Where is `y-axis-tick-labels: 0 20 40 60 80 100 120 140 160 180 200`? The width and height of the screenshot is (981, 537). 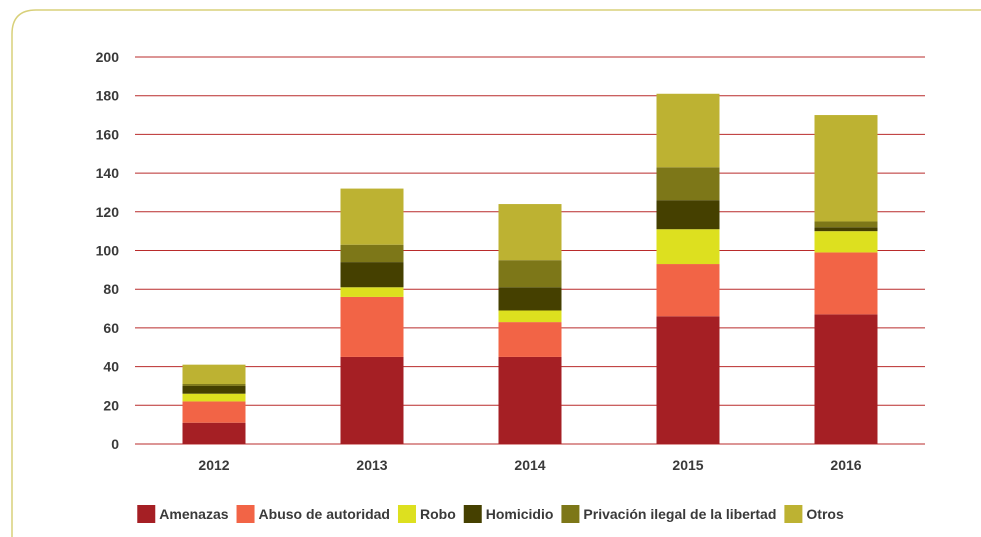 y-axis-tick-labels: 0 20 40 60 80 100 120 140 160 180 200 is located at coordinates (108, 250).